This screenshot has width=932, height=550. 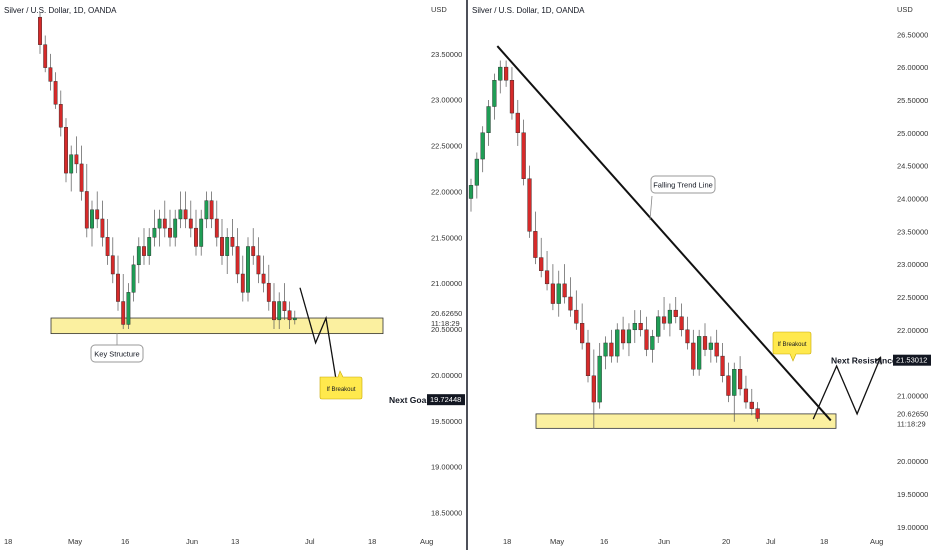 I want to click on trend-callout-pointer, so click(x=651, y=208).